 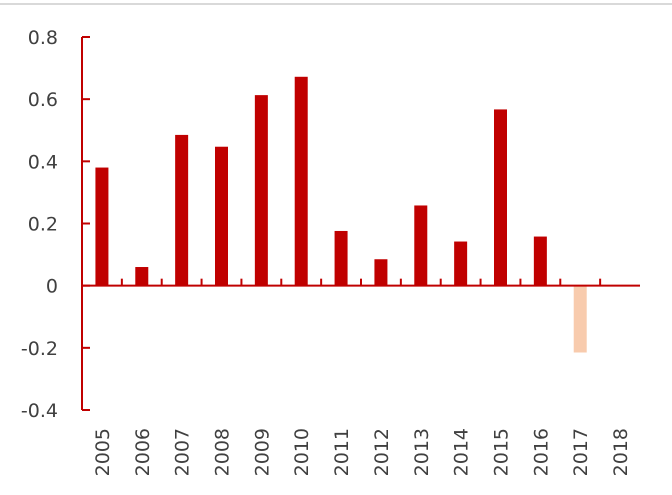 What do you see at coordinates (43, 38) in the screenshot?
I see `y-tick-label: 0.8` at bounding box center [43, 38].